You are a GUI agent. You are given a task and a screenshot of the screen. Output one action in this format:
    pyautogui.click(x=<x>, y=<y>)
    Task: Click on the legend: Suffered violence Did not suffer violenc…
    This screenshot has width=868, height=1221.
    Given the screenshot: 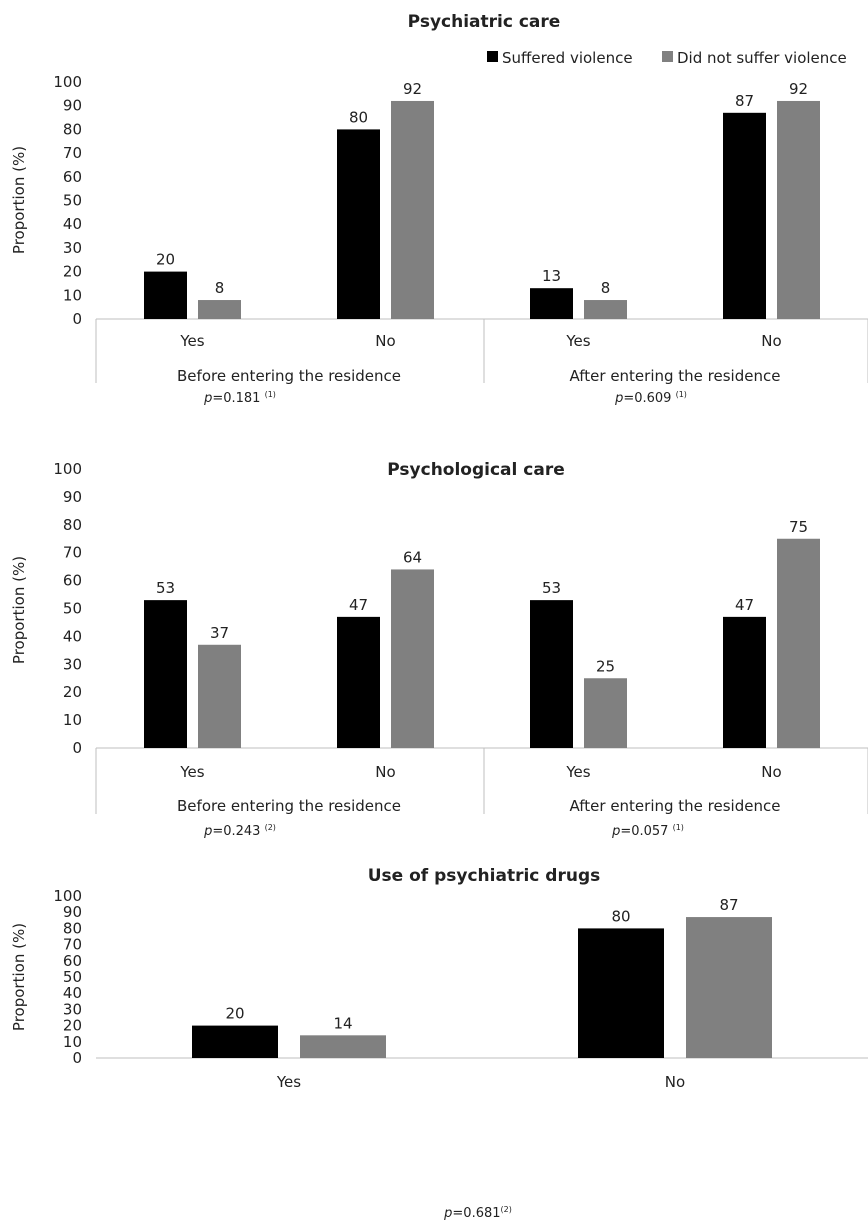 What is the action you would take?
    pyautogui.click(x=667, y=58)
    